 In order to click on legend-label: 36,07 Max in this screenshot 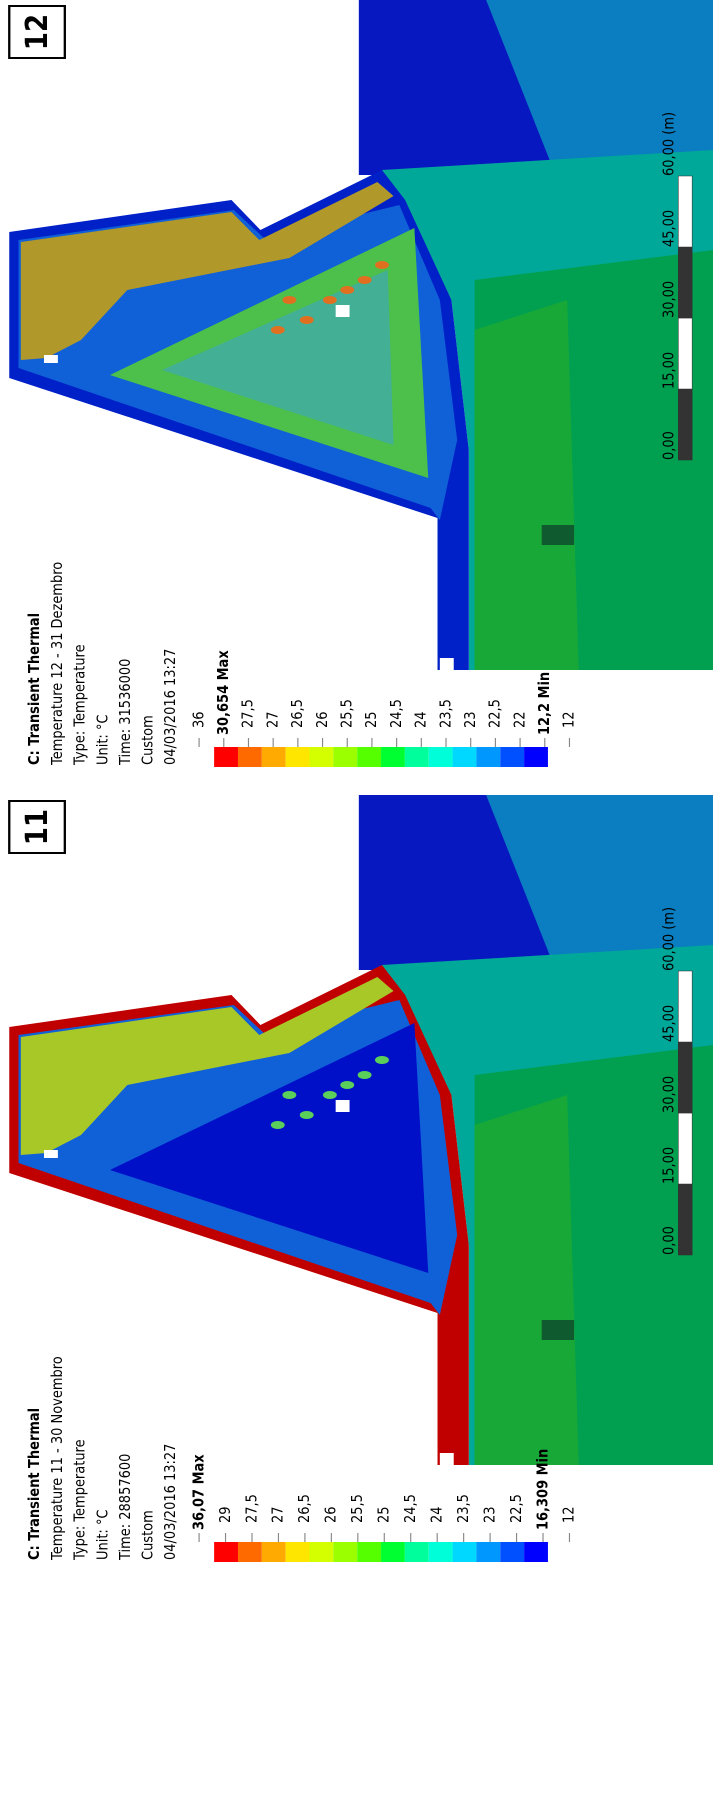, I will do `click(199, 1492)`.